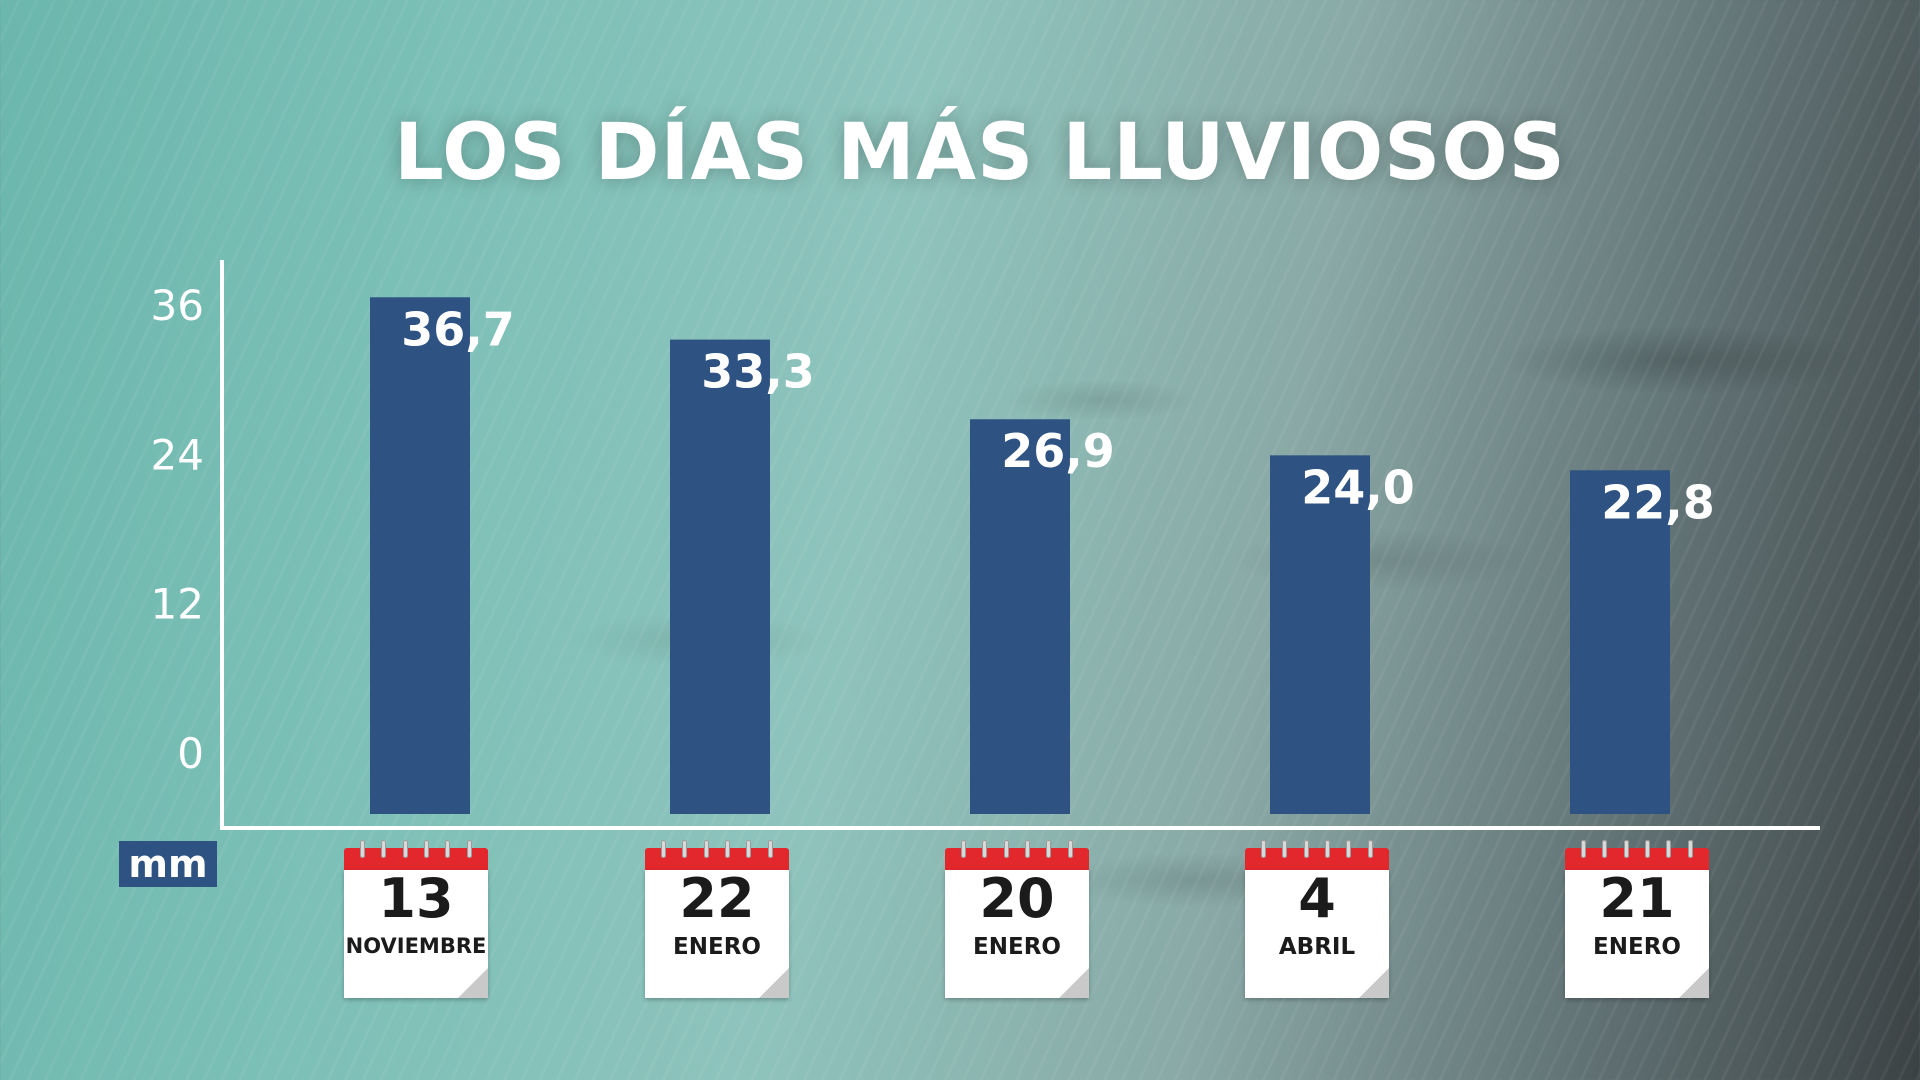  What do you see at coordinates (190, 753) in the screenshot?
I see `y-tick-label: 0` at bounding box center [190, 753].